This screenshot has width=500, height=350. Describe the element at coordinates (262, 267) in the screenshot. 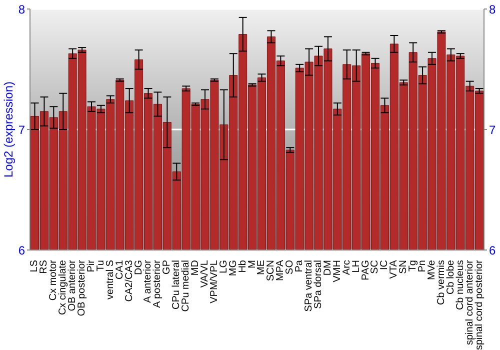

I see `x-tick-label: ME` at that location.